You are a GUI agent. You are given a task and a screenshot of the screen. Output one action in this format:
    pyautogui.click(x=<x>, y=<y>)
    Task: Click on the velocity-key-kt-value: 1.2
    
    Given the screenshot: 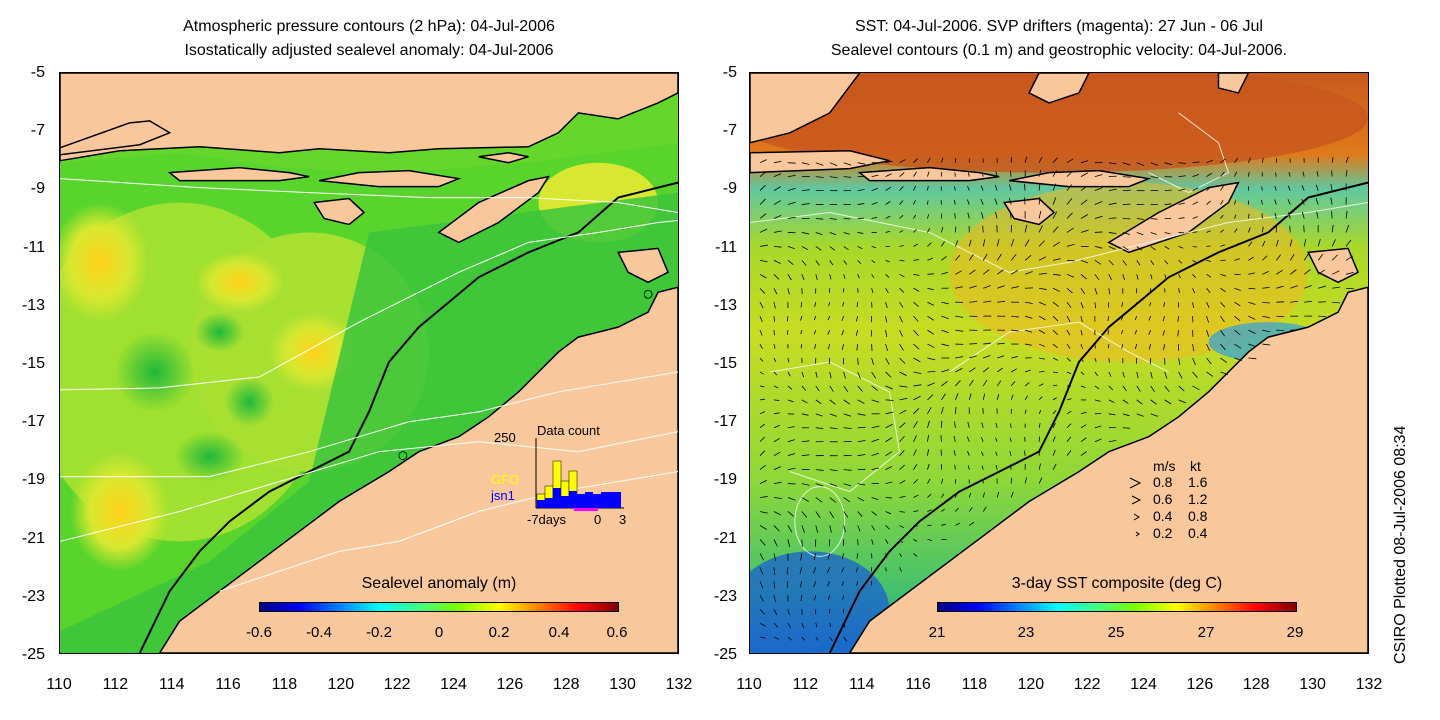 What is the action you would take?
    pyautogui.click(x=1198, y=499)
    